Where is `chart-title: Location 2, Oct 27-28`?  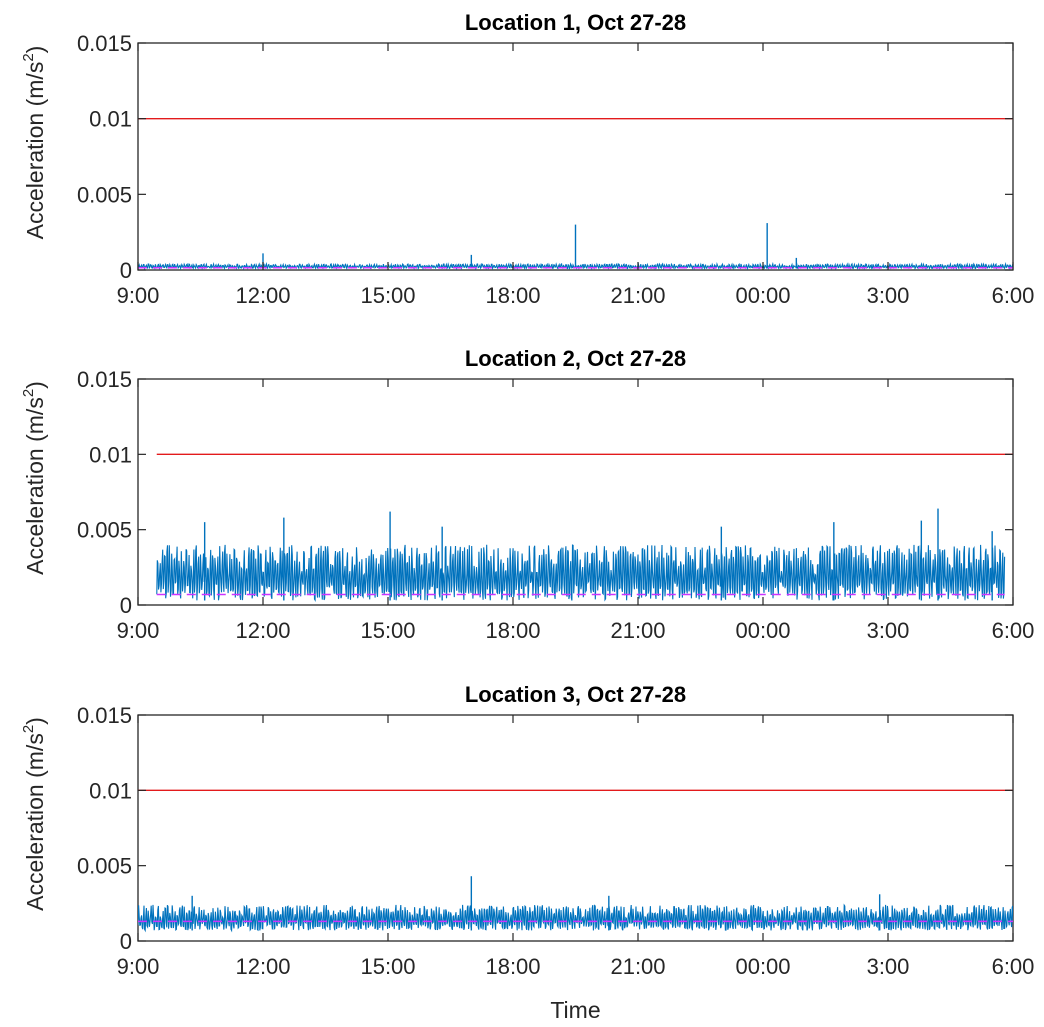 chart-title: Location 2, Oct 27-28 is located at coordinates (575, 358).